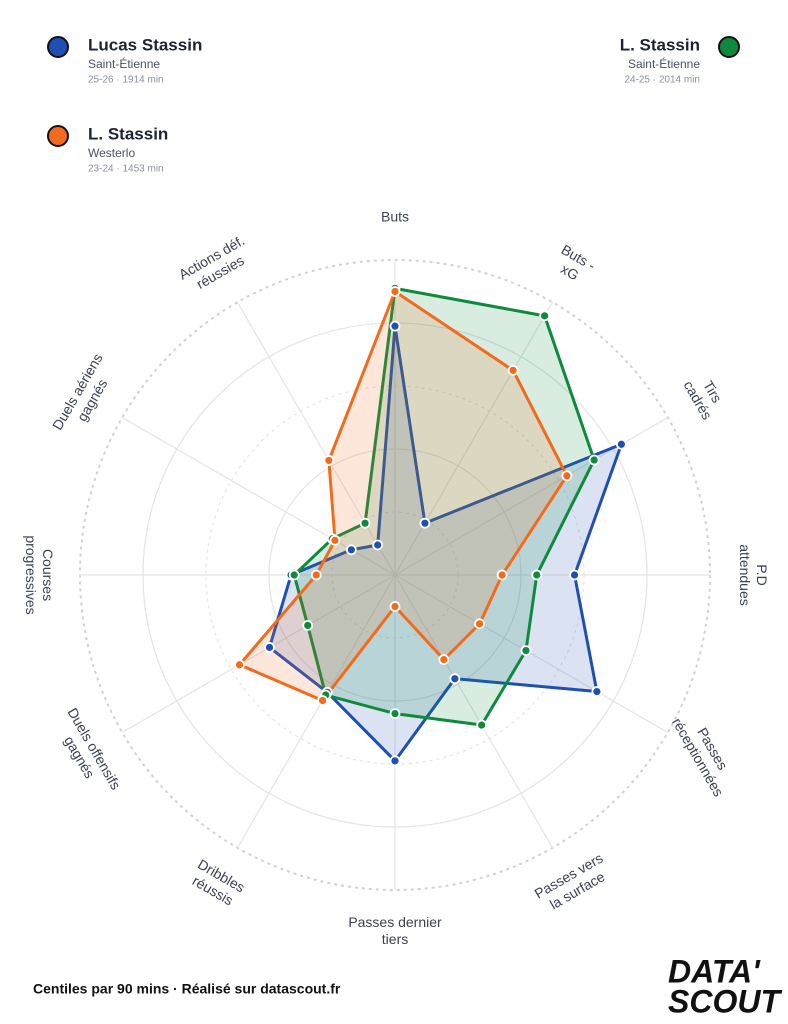  What do you see at coordinates (714, 971) in the screenshot?
I see `logo: DATA'` at bounding box center [714, 971].